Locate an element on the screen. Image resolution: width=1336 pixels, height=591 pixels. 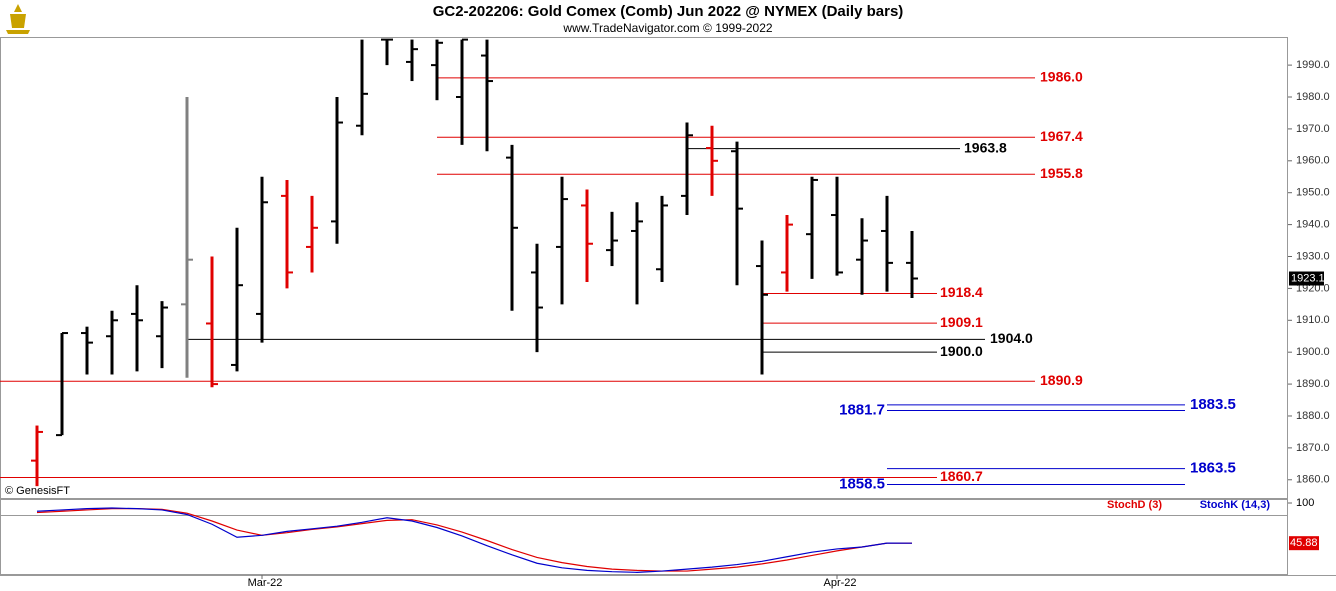
last-price-label: 1923.1 is located at coordinates (1308, 278).